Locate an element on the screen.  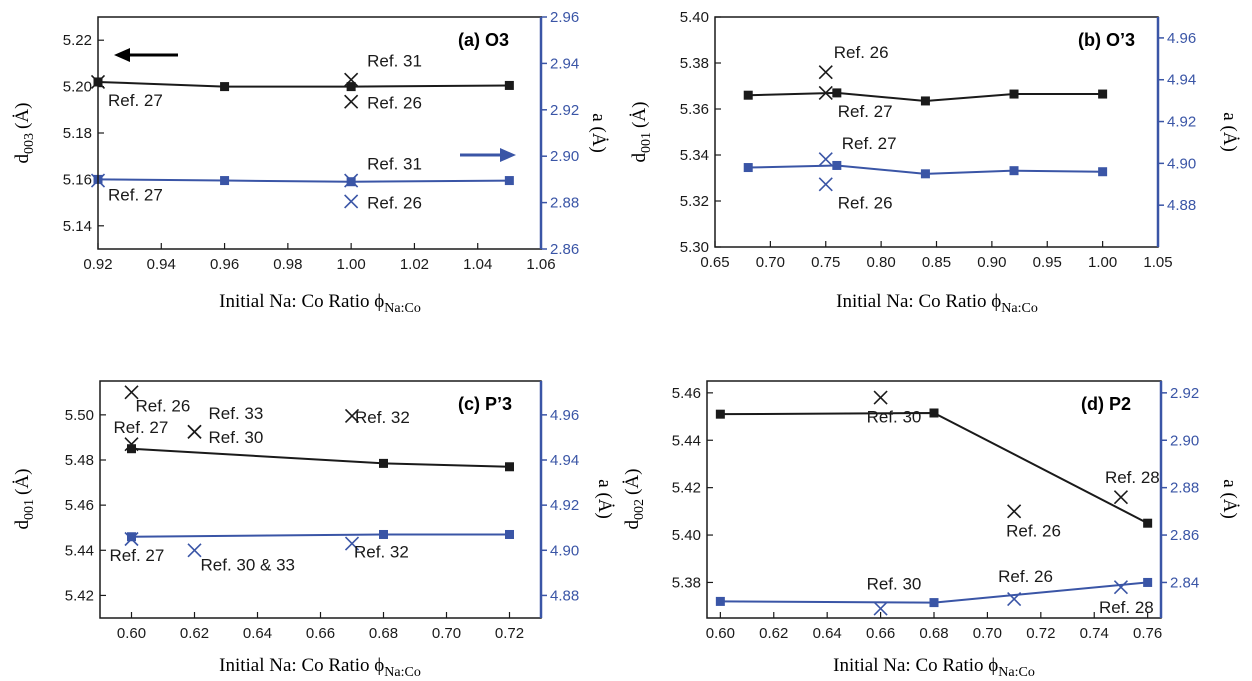
x-tick-label: 1.06 is located at coordinates (540, 264).